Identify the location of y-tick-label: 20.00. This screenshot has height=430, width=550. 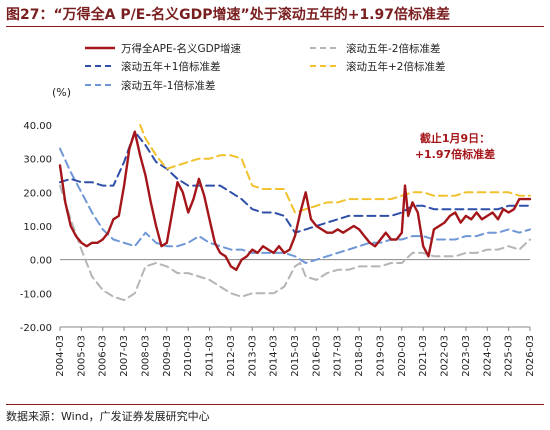
(37, 193).